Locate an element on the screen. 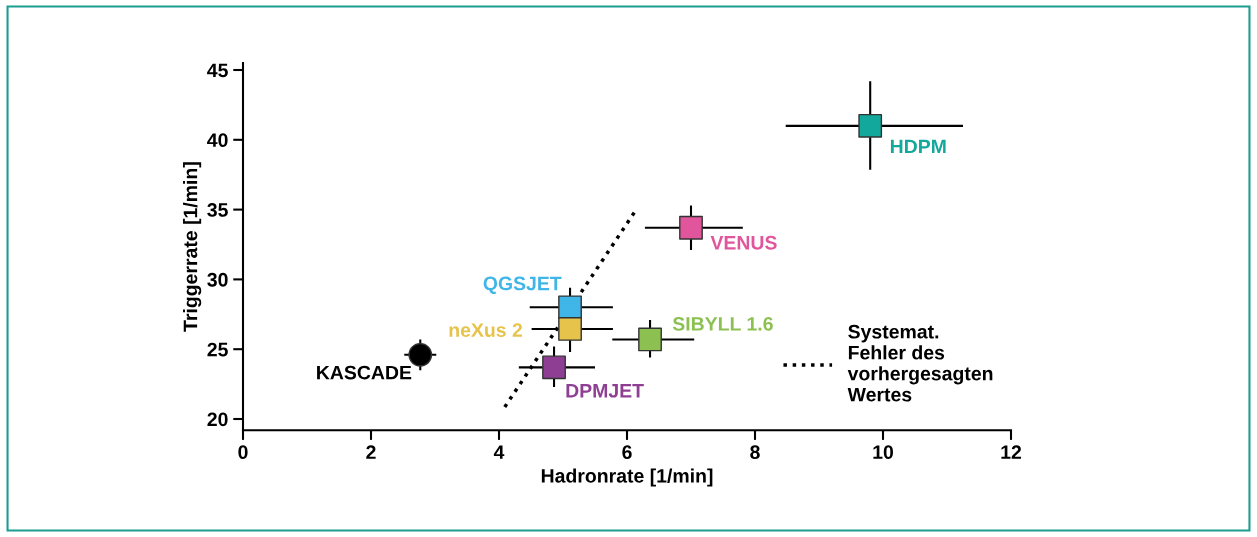  x-tick-label: 12 is located at coordinates (1011, 452).